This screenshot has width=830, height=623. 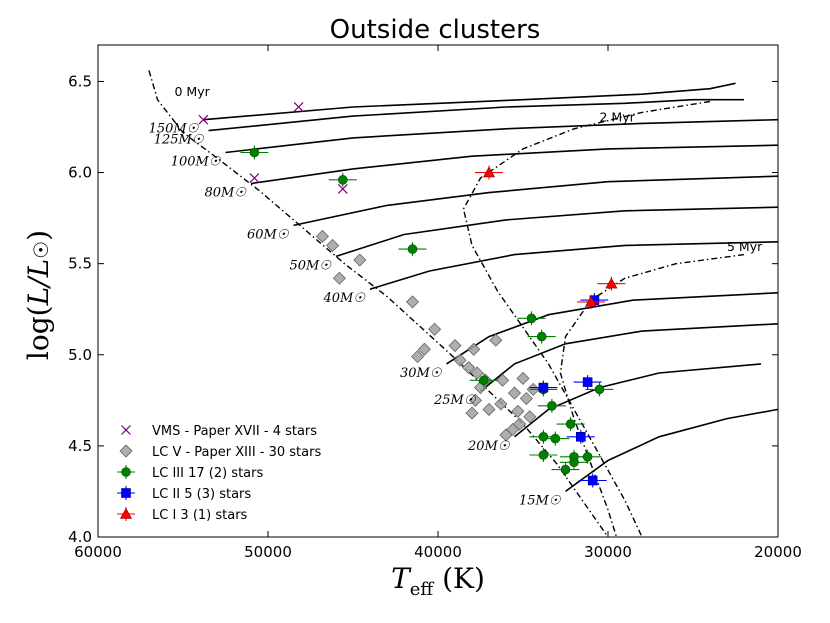 What do you see at coordinates (80, 81) in the screenshot?
I see `y-tick-label: 6.5` at bounding box center [80, 81].